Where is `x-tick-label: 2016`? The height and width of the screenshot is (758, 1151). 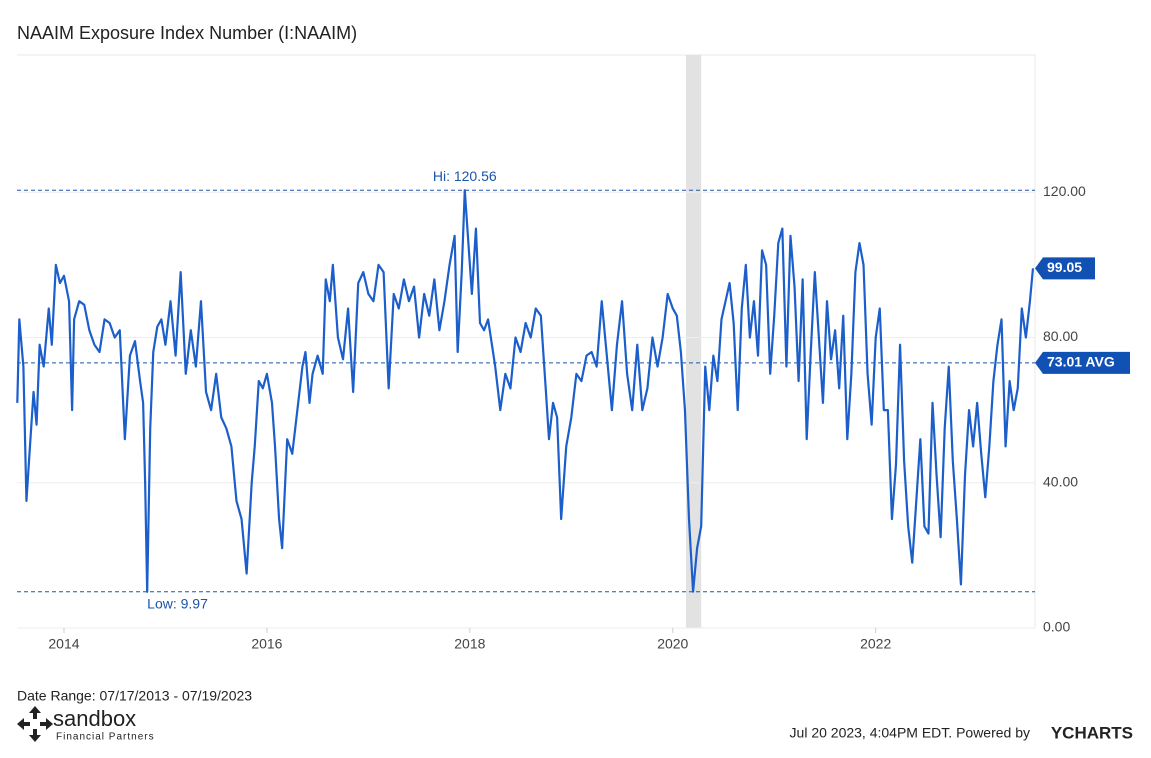
x-tick-label: 2016 is located at coordinates (266, 644).